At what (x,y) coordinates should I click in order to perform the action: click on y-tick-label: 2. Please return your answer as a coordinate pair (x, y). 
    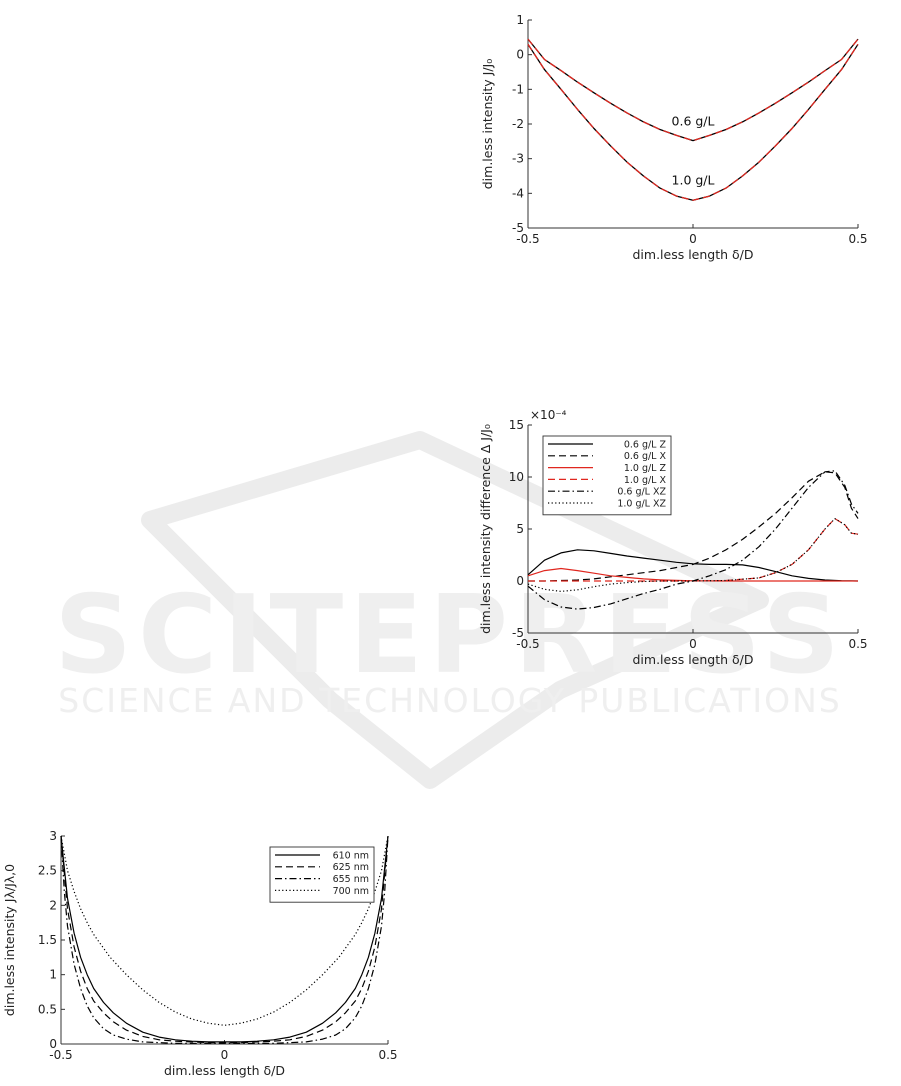
    Looking at the image, I should click on (53, 905).